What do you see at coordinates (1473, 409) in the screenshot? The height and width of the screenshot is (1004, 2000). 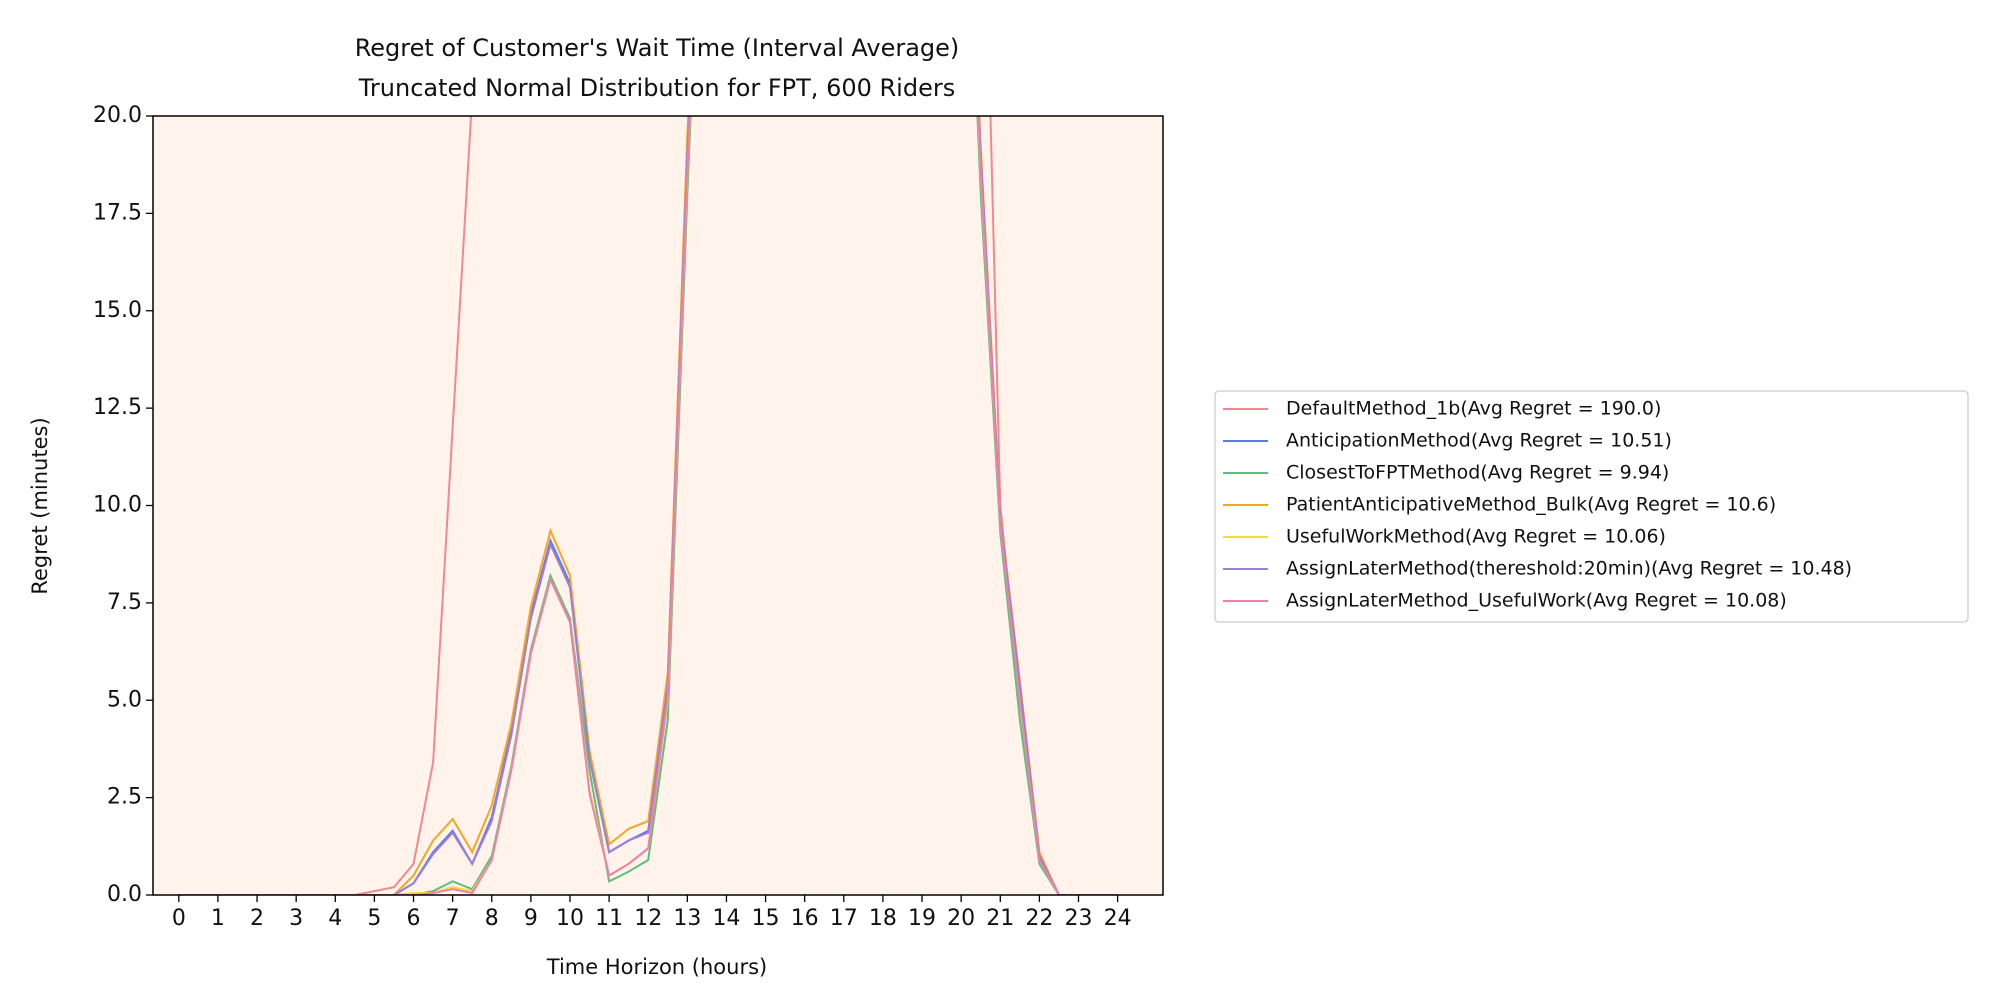 I see `legend-label: DefaultMethod_1b(Avg Regret = 190.0)` at bounding box center [1473, 409].